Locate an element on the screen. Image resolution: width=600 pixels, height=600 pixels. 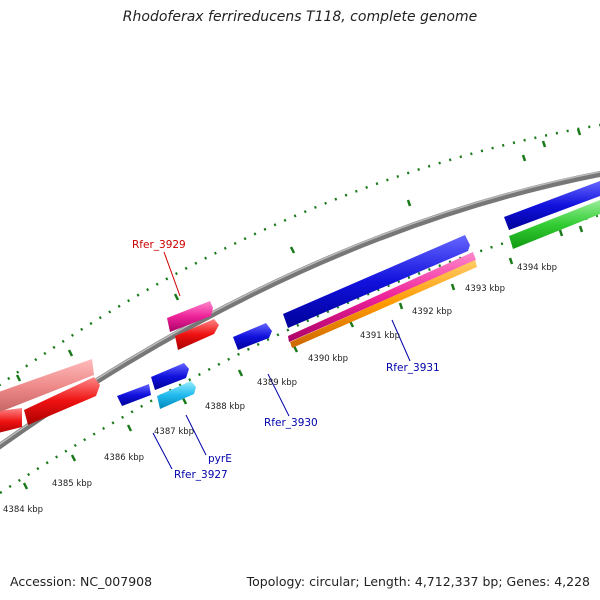
tick-label-4384: 4384 kbp is located at coordinates (23, 510).